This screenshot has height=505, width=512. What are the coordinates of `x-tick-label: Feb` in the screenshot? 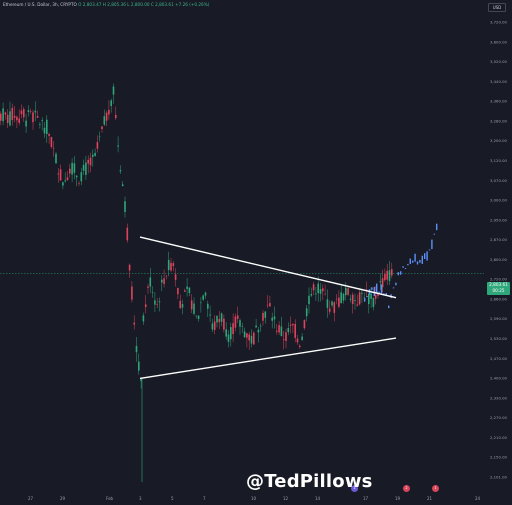 It's located at (110, 498).